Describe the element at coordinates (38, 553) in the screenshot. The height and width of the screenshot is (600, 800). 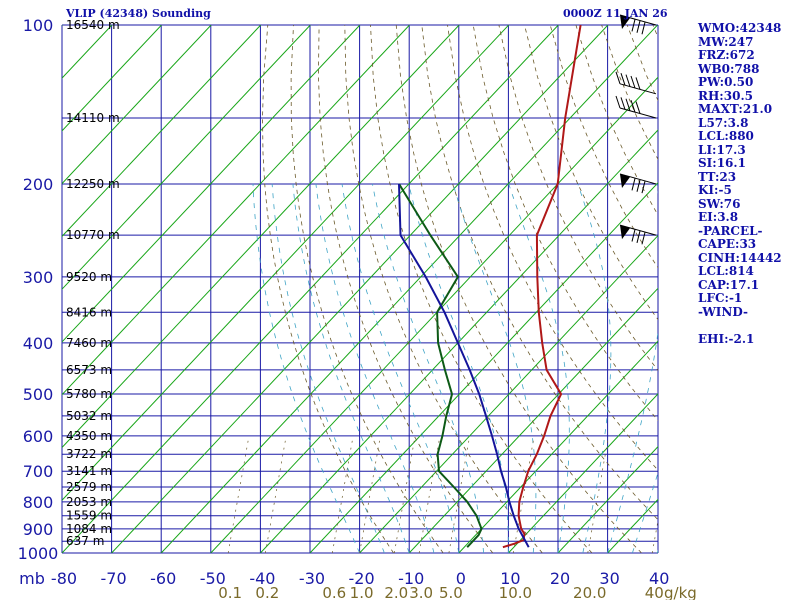
I see `pressure-tick-label: 1000` at that location.